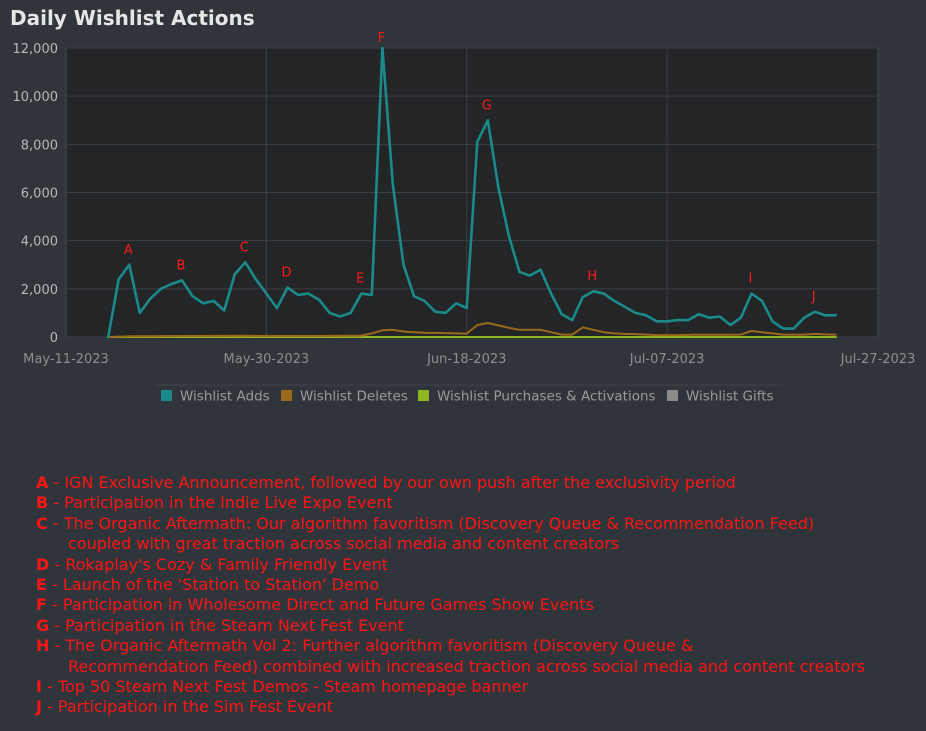 This screenshot has width=926, height=731. Describe the element at coordinates (39, 194) in the screenshot. I see `y-tick-label: 6,000` at that location.